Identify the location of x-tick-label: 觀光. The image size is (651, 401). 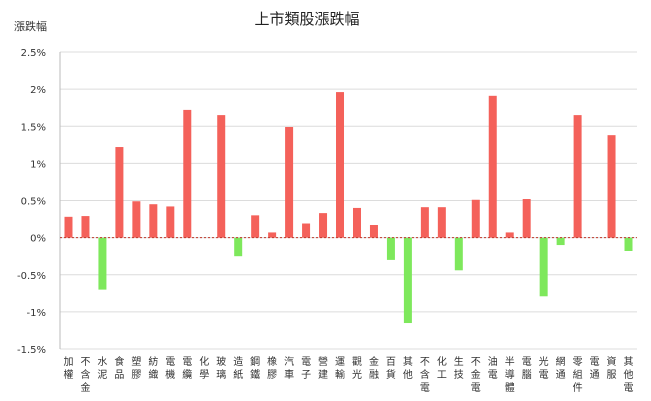
(357, 368).